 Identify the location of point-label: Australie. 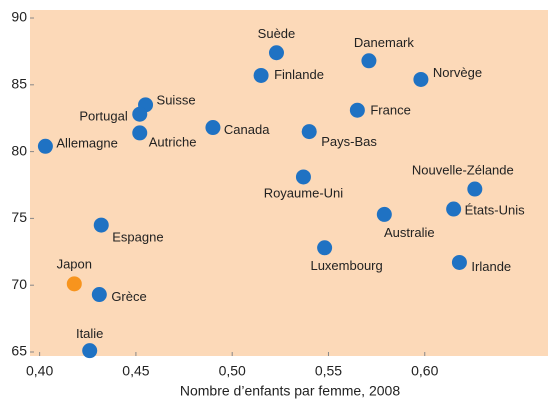
(409, 232).